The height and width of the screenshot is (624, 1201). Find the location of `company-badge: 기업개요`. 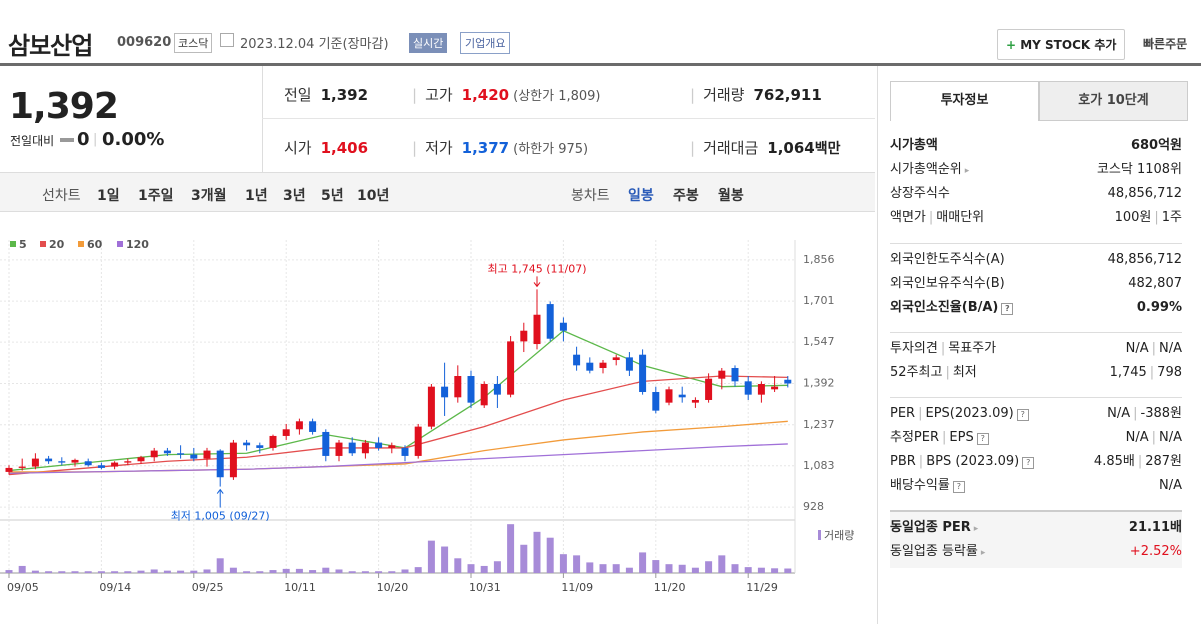

company-badge: 기업개요 is located at coordinates (485, 43).